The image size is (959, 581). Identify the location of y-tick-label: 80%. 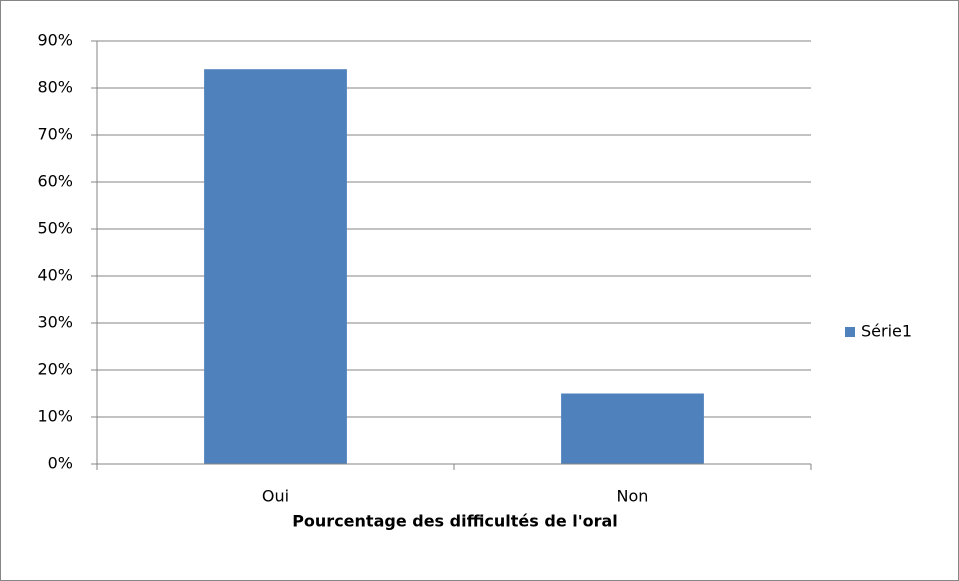
(55, 87).